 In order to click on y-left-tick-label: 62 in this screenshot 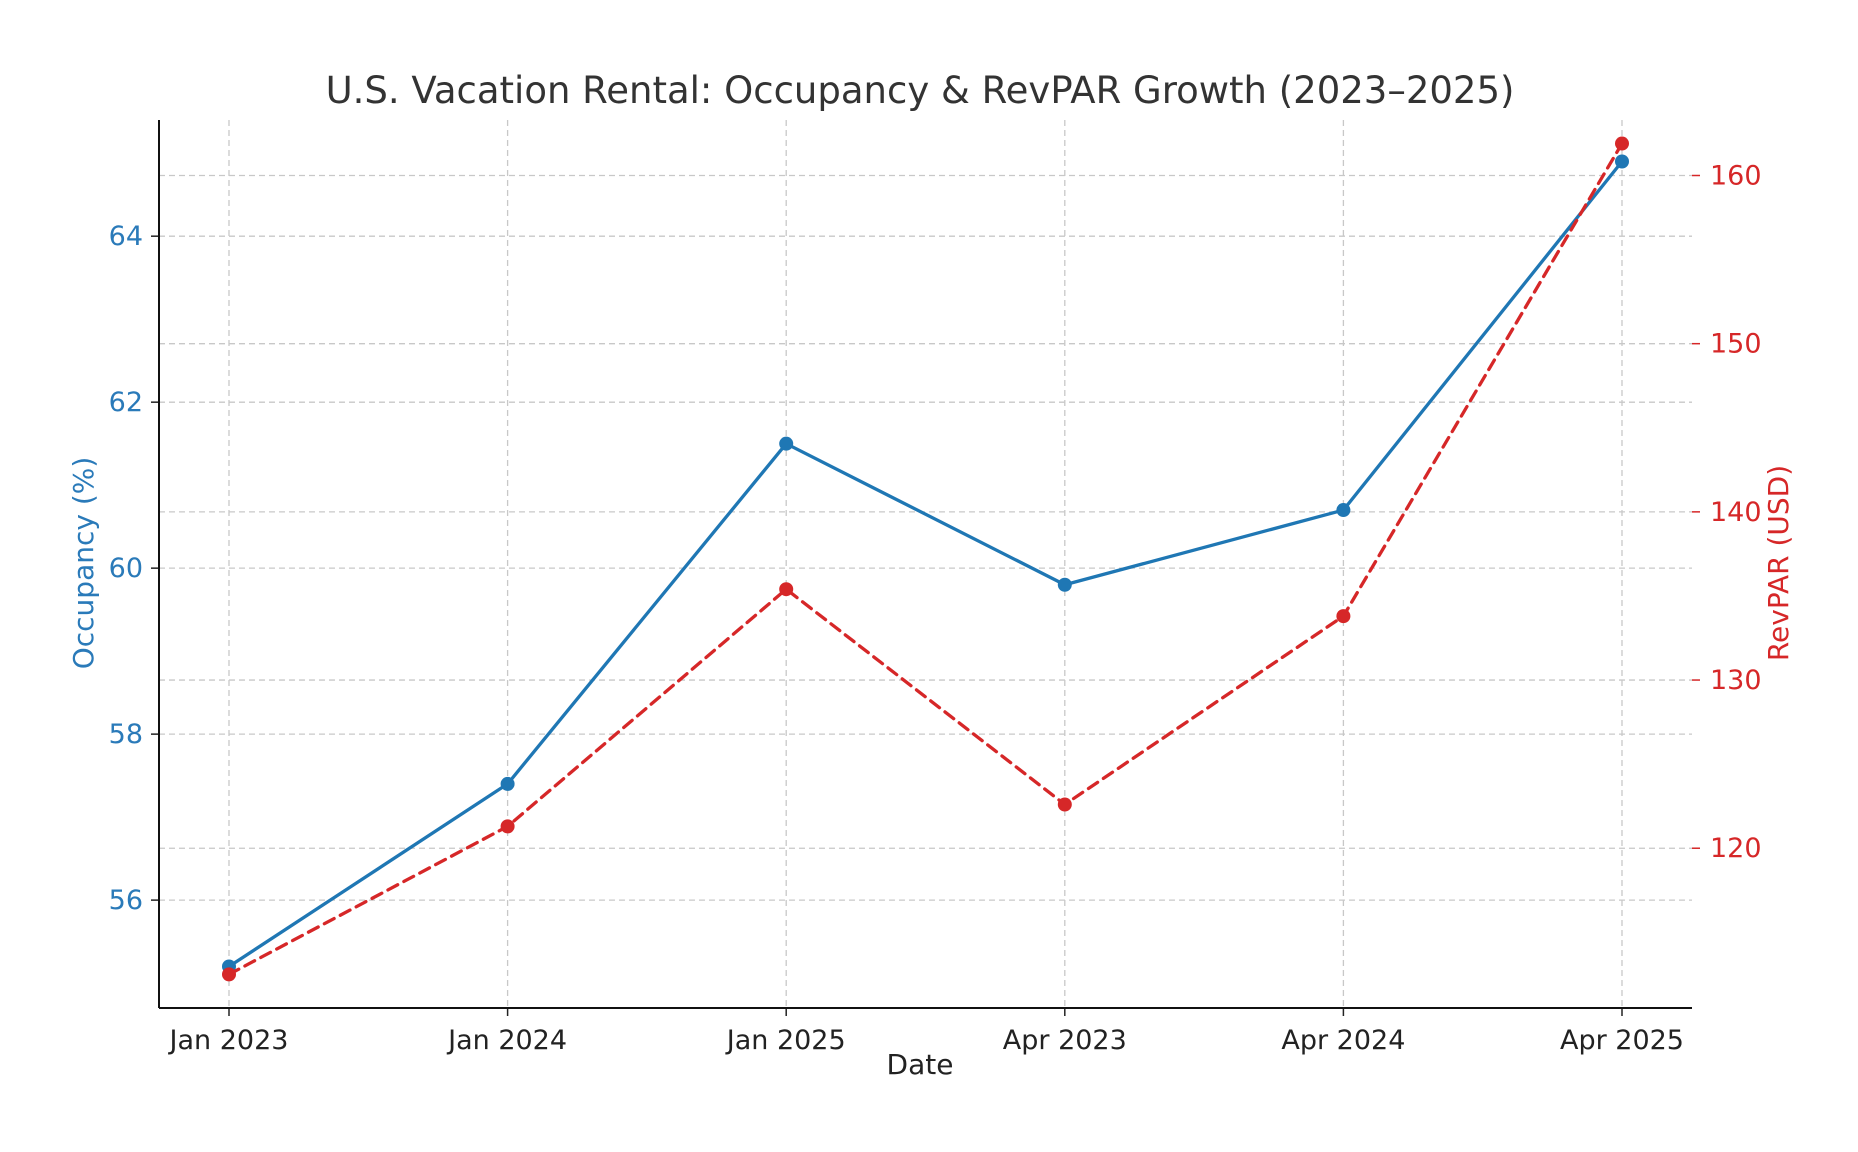, I will do `click(126, 402)`.